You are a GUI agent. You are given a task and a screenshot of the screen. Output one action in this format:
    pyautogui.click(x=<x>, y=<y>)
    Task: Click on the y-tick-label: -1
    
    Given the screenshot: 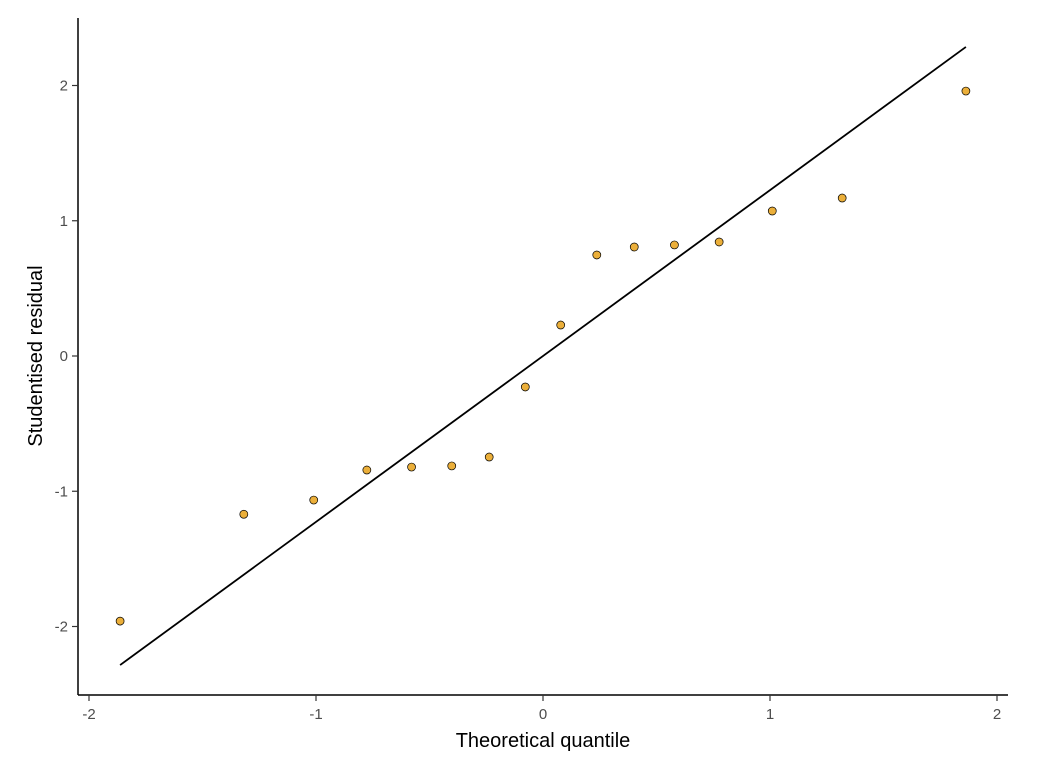 What is the action you would take?
    pyautogui.click(x=61, y=491)
    